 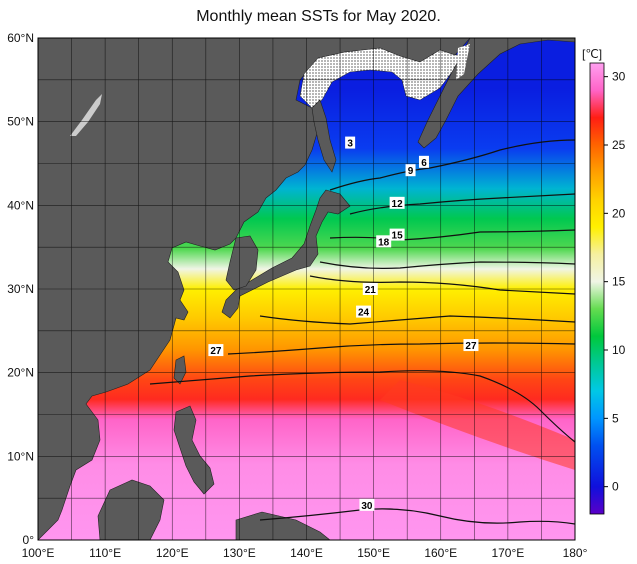 What do you see at coordinates (29, 540) in the screenshot?
I see `latitude-tick-label: 0°` at bounding box center [29, 540].